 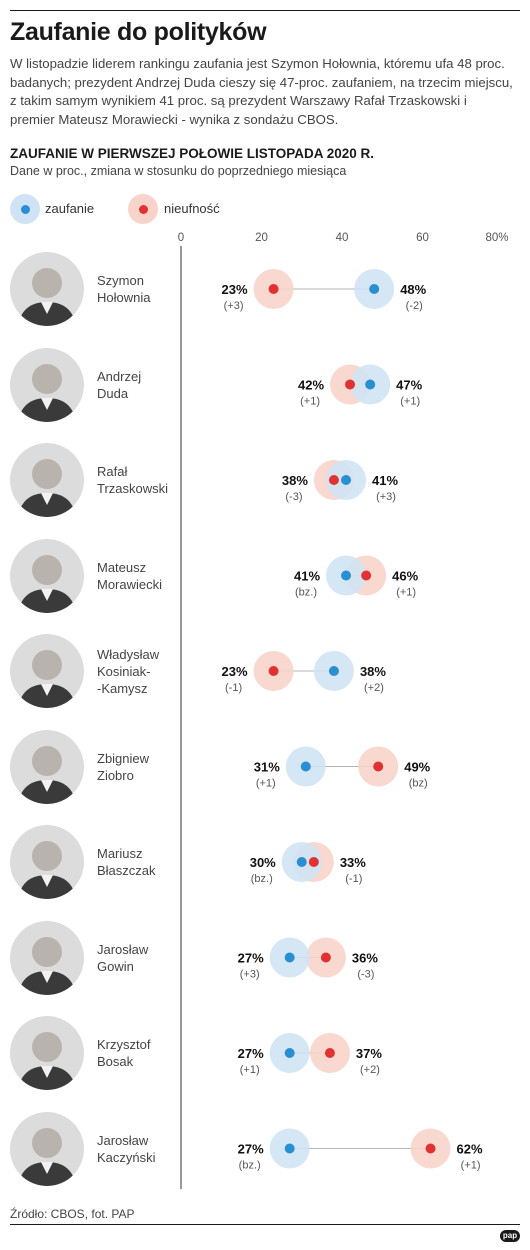 I want to click on politician-name-line: Mariusz, so click(x=120, y=853).